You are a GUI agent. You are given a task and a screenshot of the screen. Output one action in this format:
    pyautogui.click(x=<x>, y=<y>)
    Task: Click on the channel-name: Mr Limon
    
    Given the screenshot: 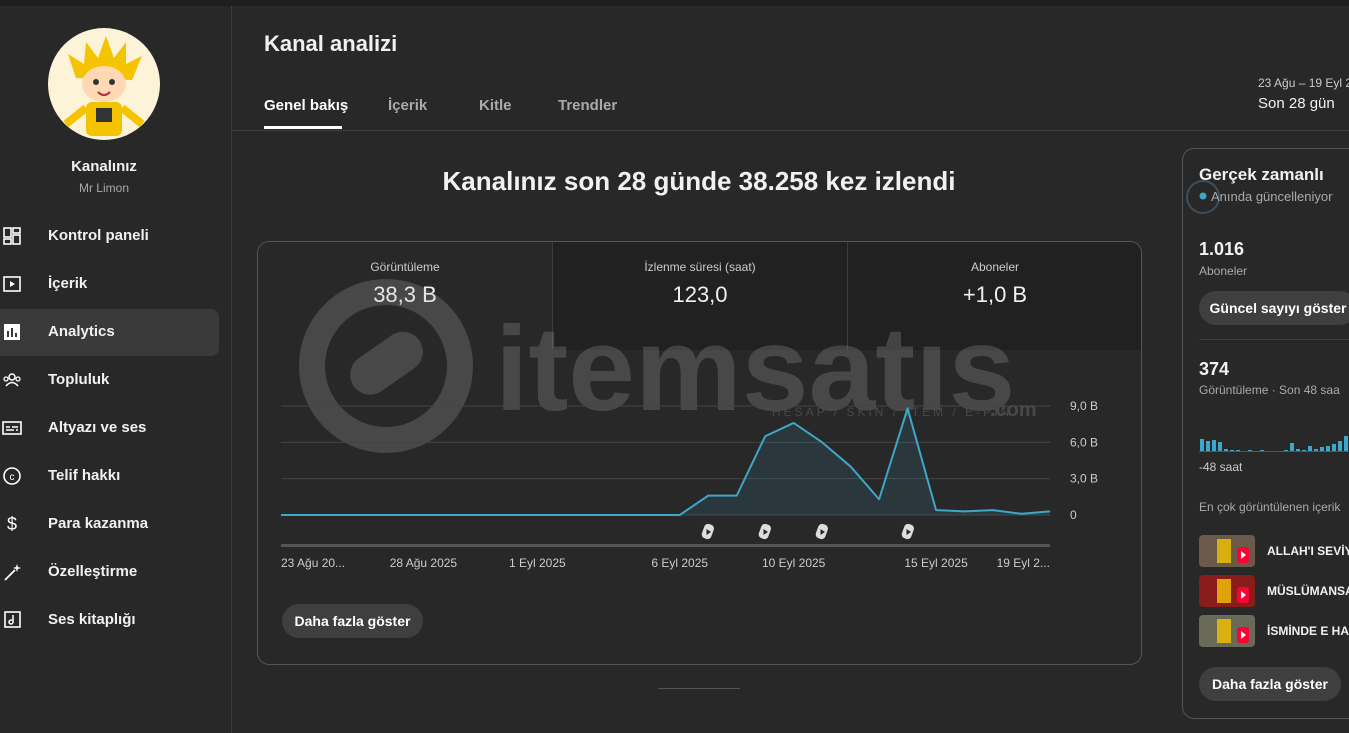 What is the action you would take?
    pyautogui.click(x=103, y=188)
    